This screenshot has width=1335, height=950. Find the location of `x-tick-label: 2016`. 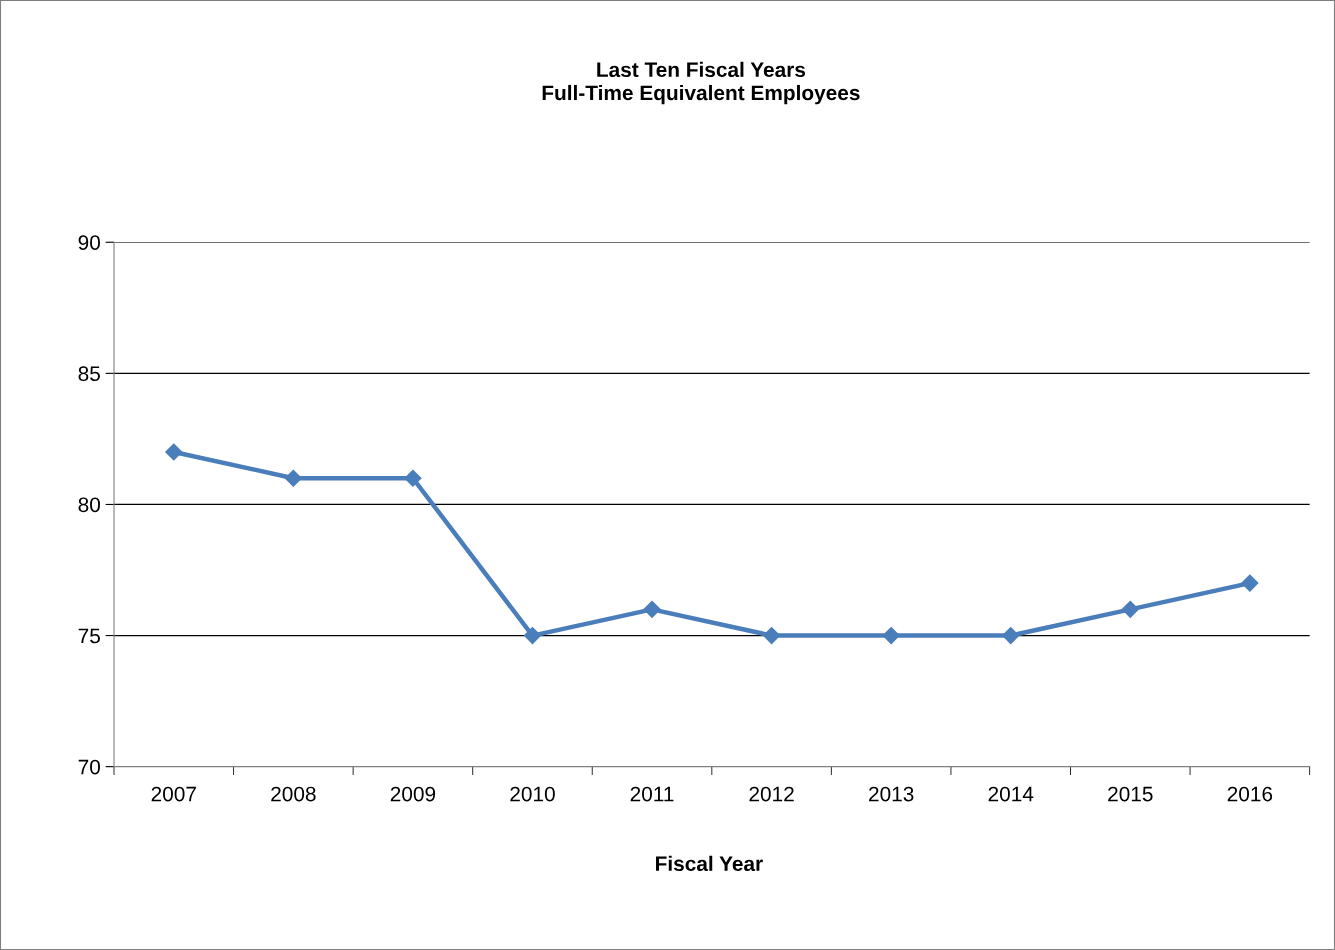

x-tick-label: 2016 is located at coordinates (1250, 794).